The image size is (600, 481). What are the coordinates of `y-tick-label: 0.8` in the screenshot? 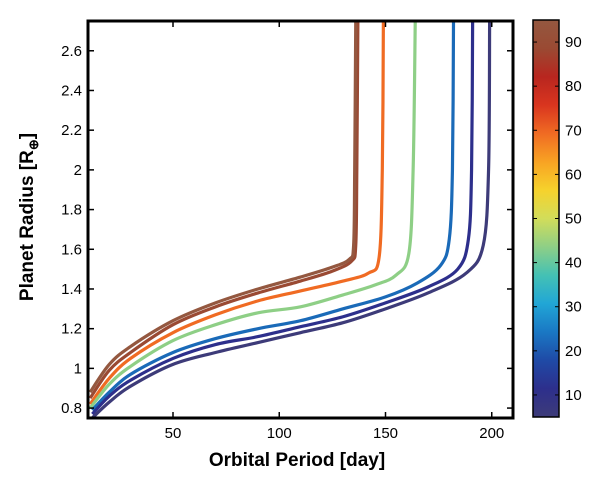 It's located at (71, 408).